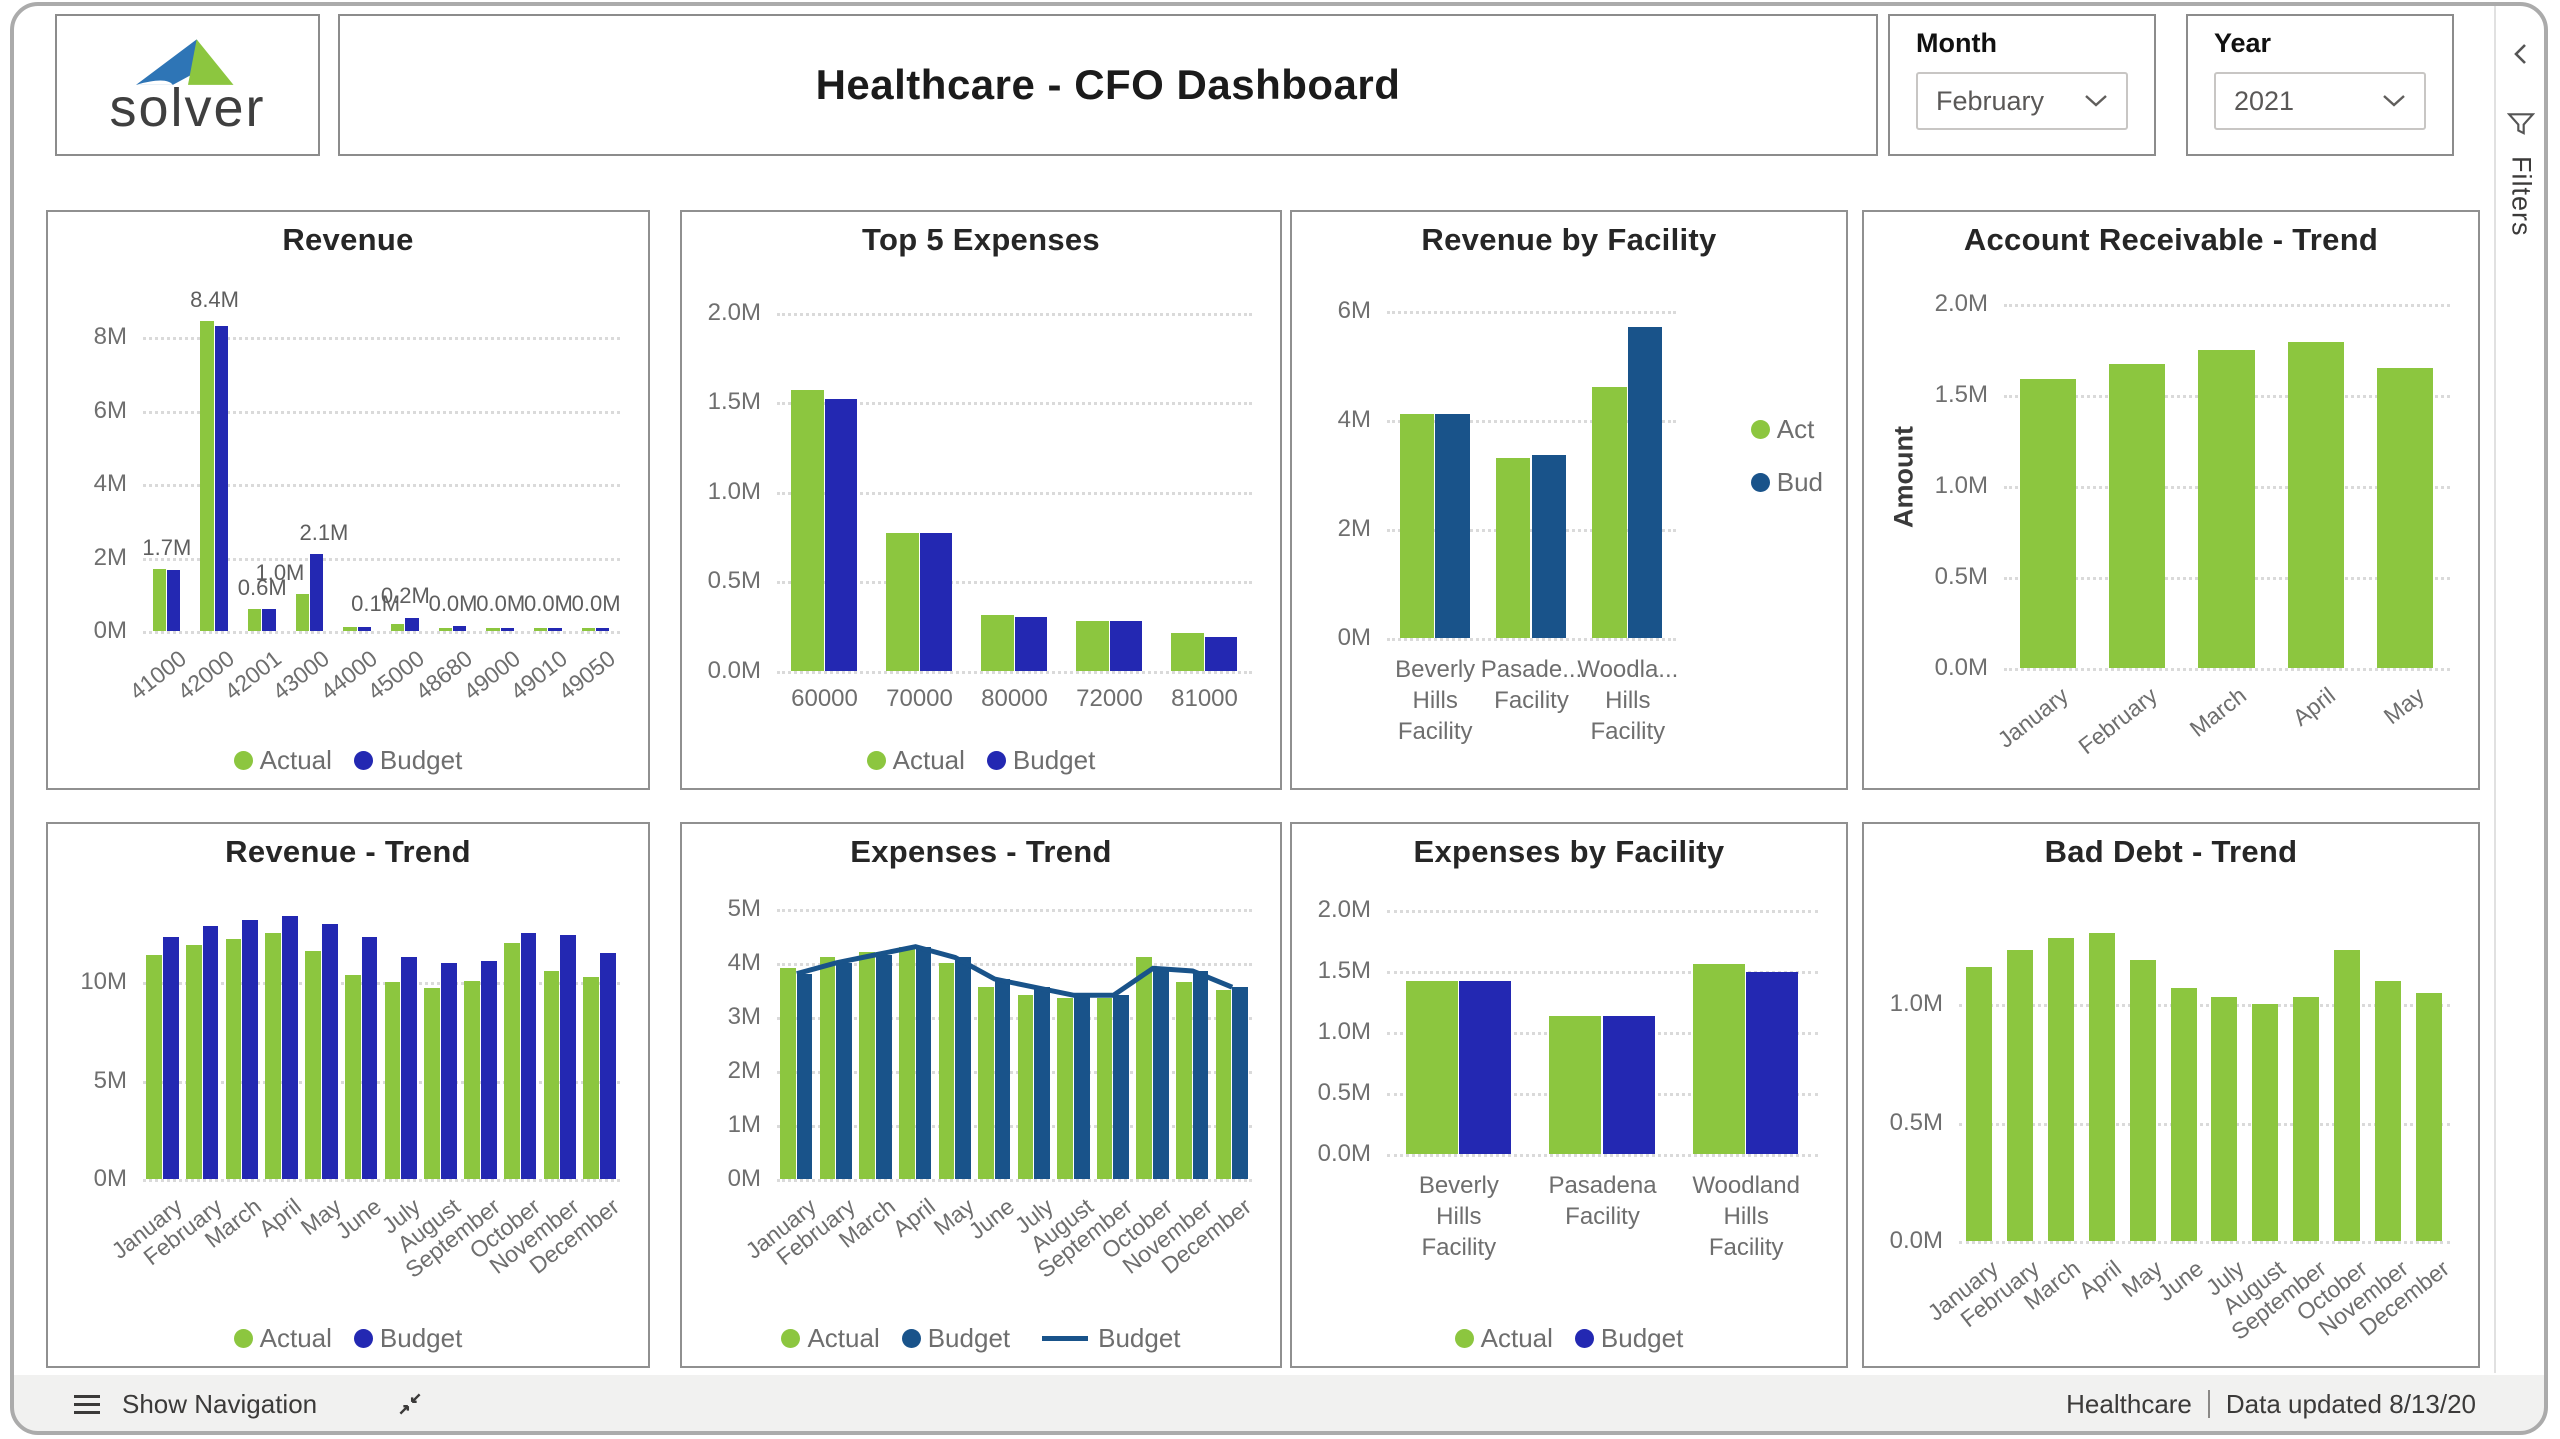  What do you see at coordinates (2521, 124) in the screenshot?
I see `filter-funnel-button` at bounding box center [2521, 124].